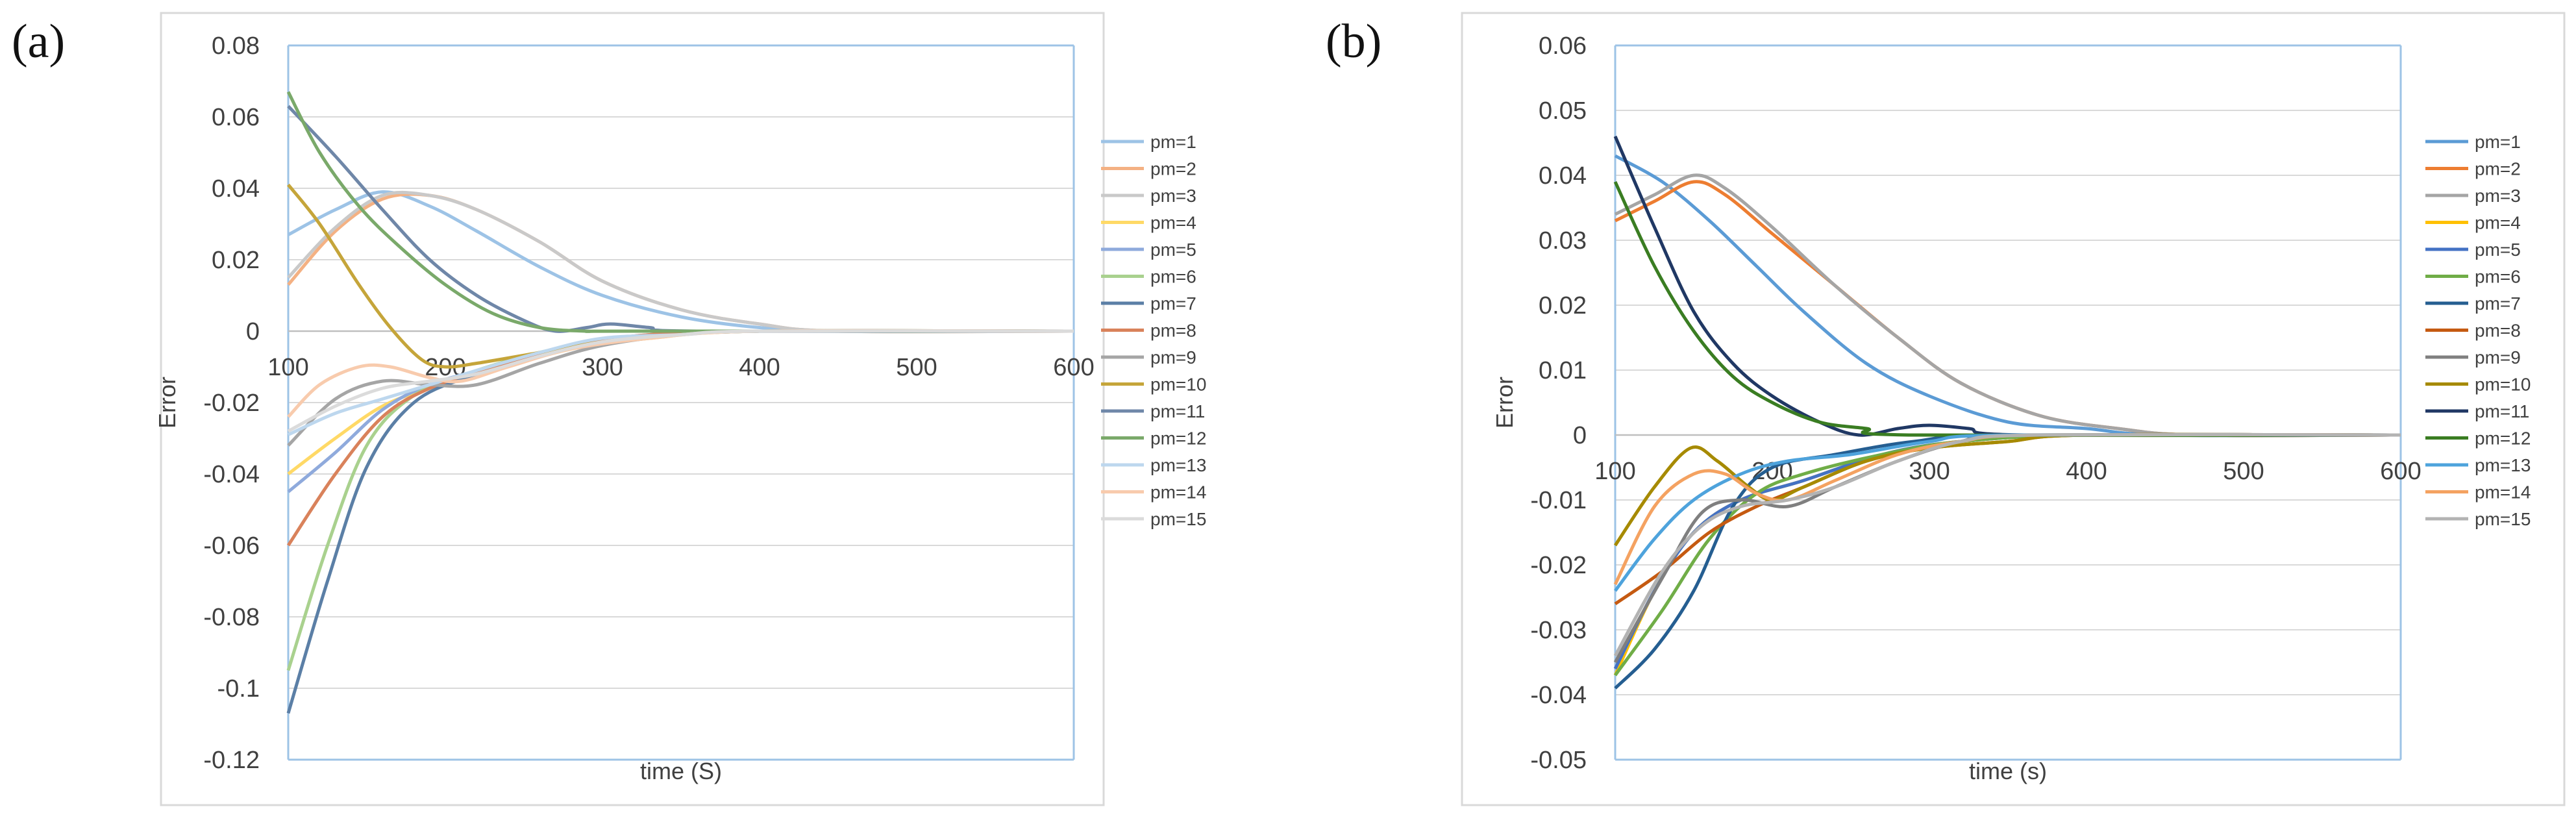  What do you see at coordinates (39, 42) in the screenshot?
I see `panel-label-a: (a)` at bounding box center [39, 42].